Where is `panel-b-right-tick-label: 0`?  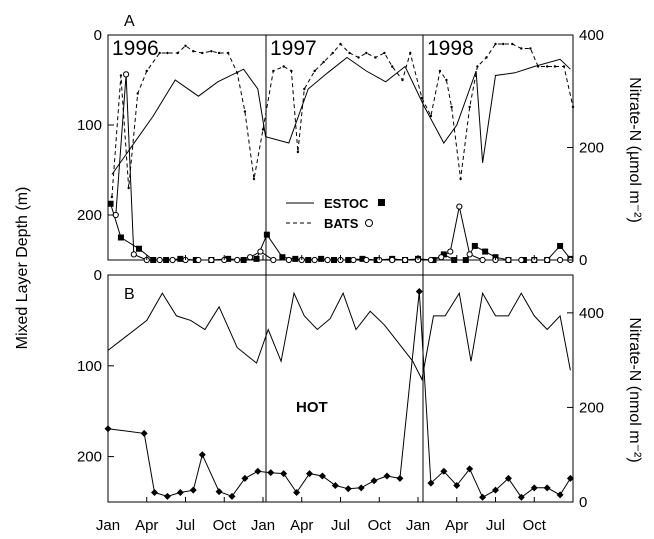 panel-b-right-tick-label: 0 is located at coordinates (583, 502).